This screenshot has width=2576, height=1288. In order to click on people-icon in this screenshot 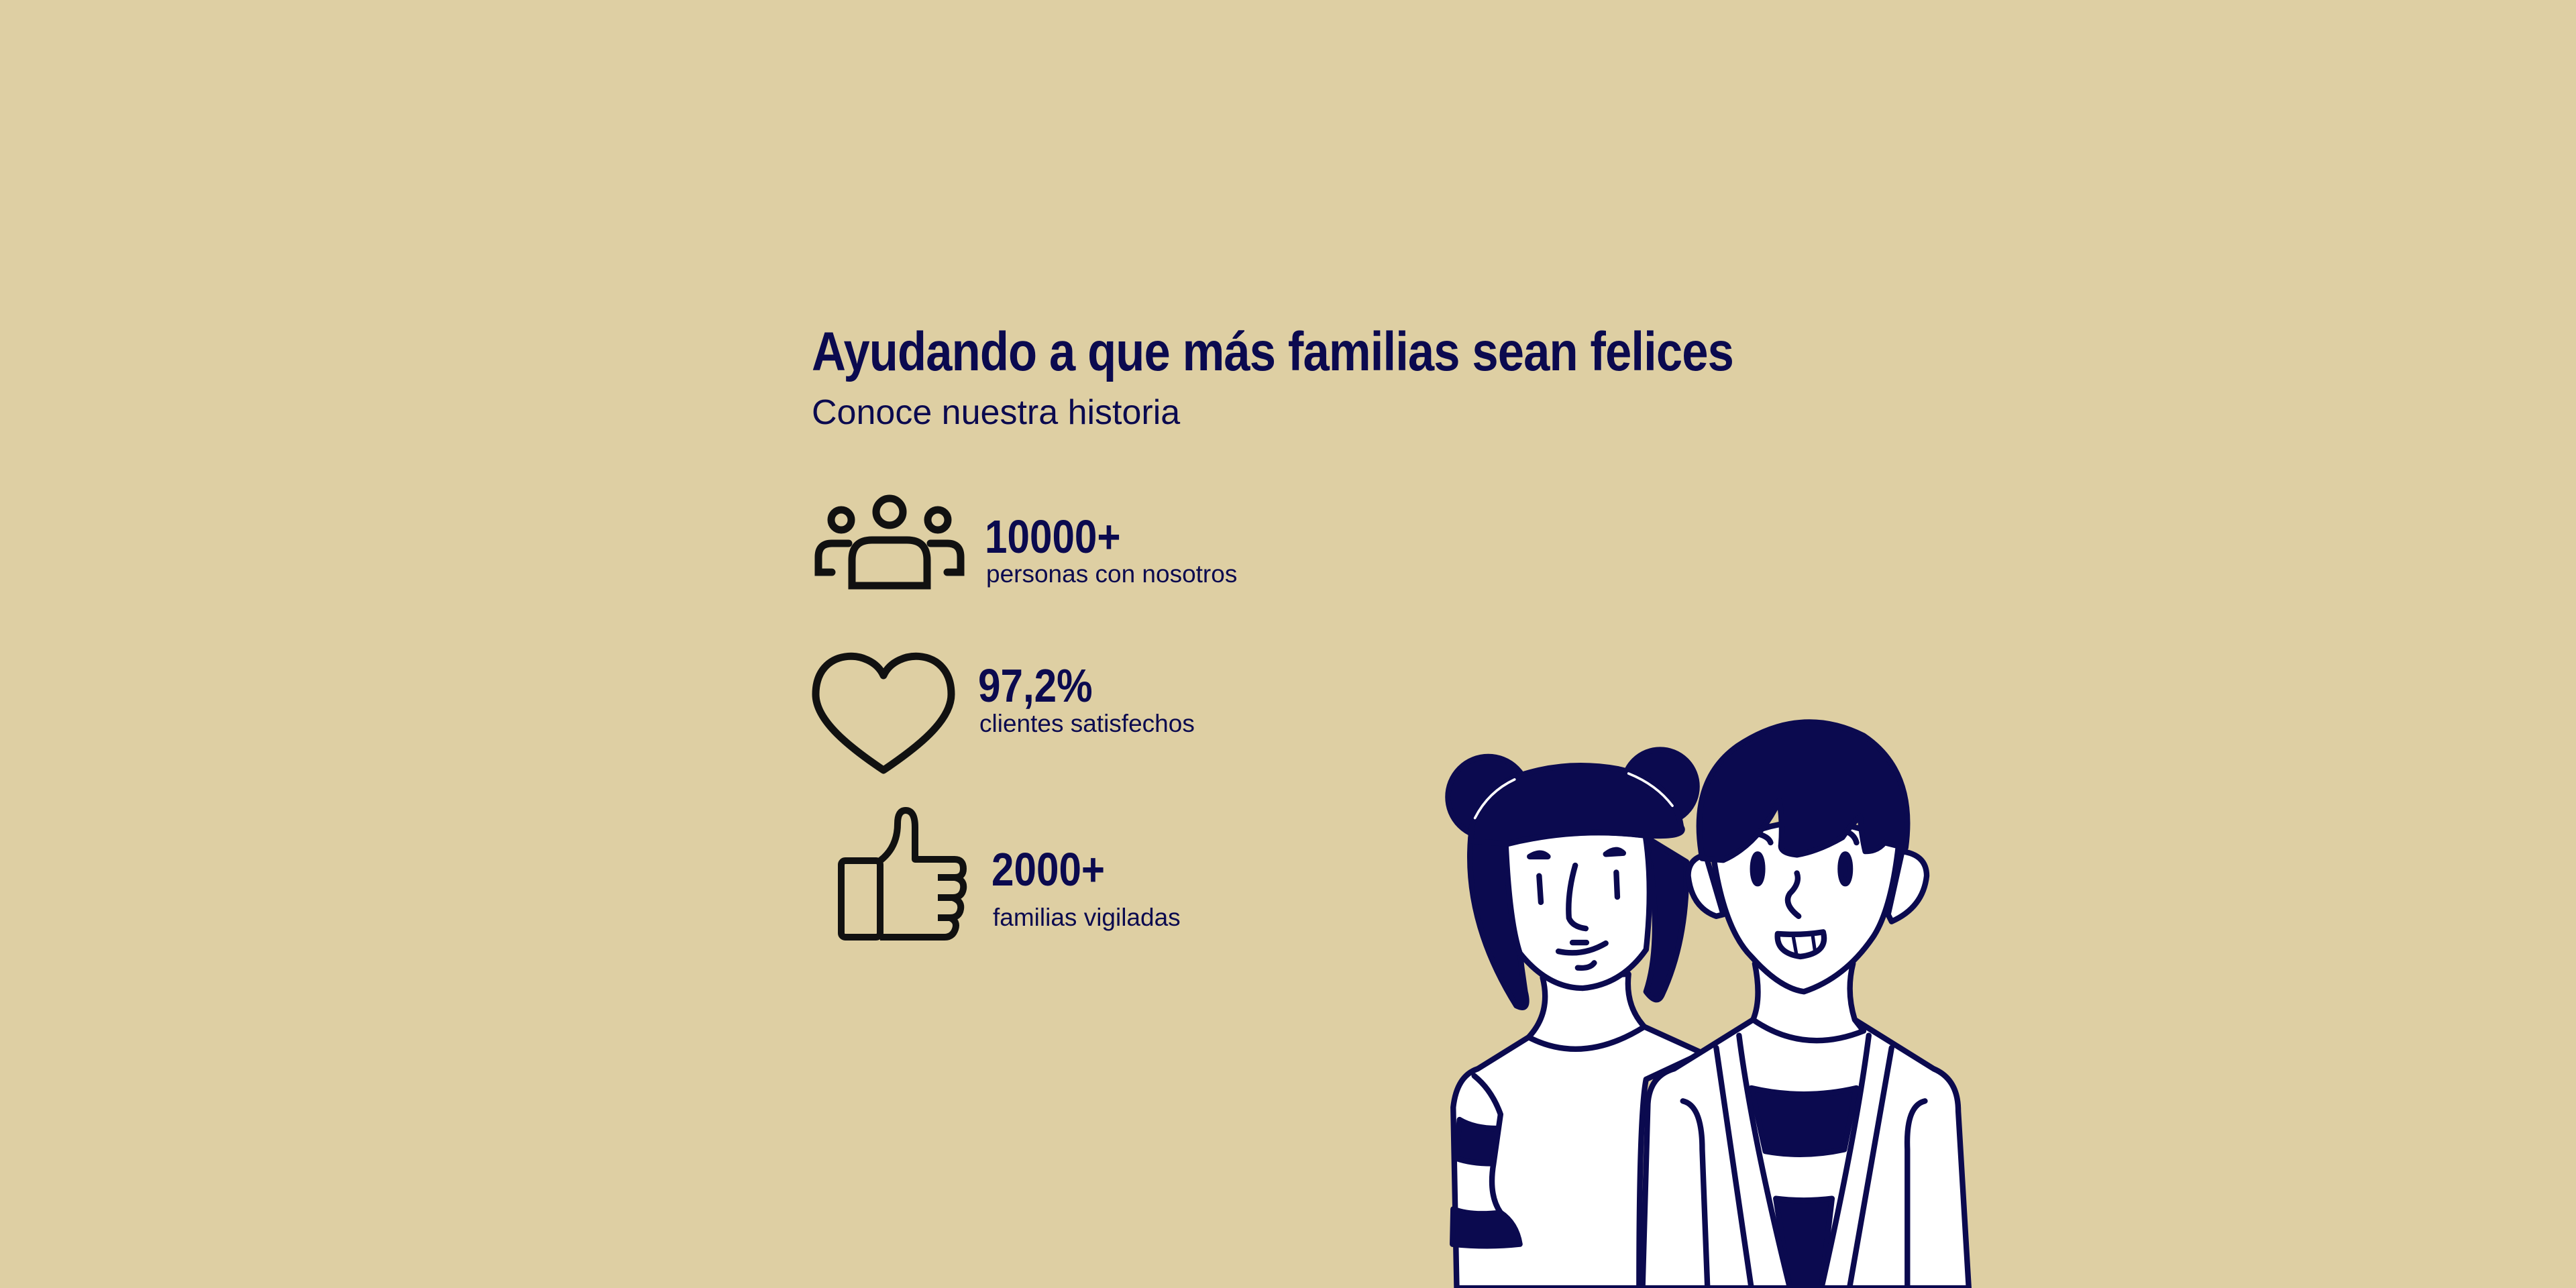, I will do `click(889, 542)`.